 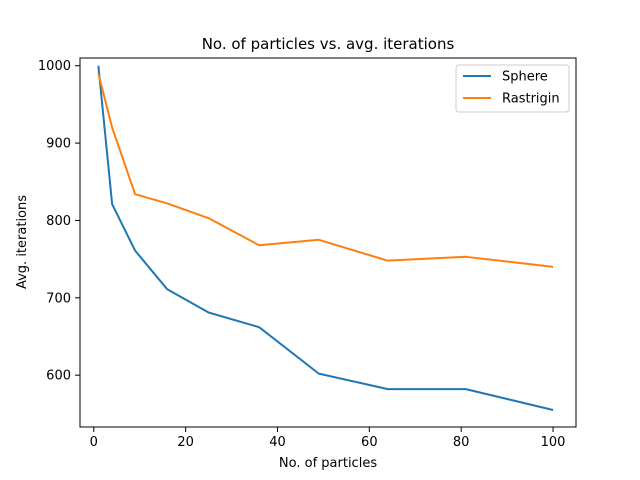 I want to click on x-tick-label: 60, so click(x=369, y=442).